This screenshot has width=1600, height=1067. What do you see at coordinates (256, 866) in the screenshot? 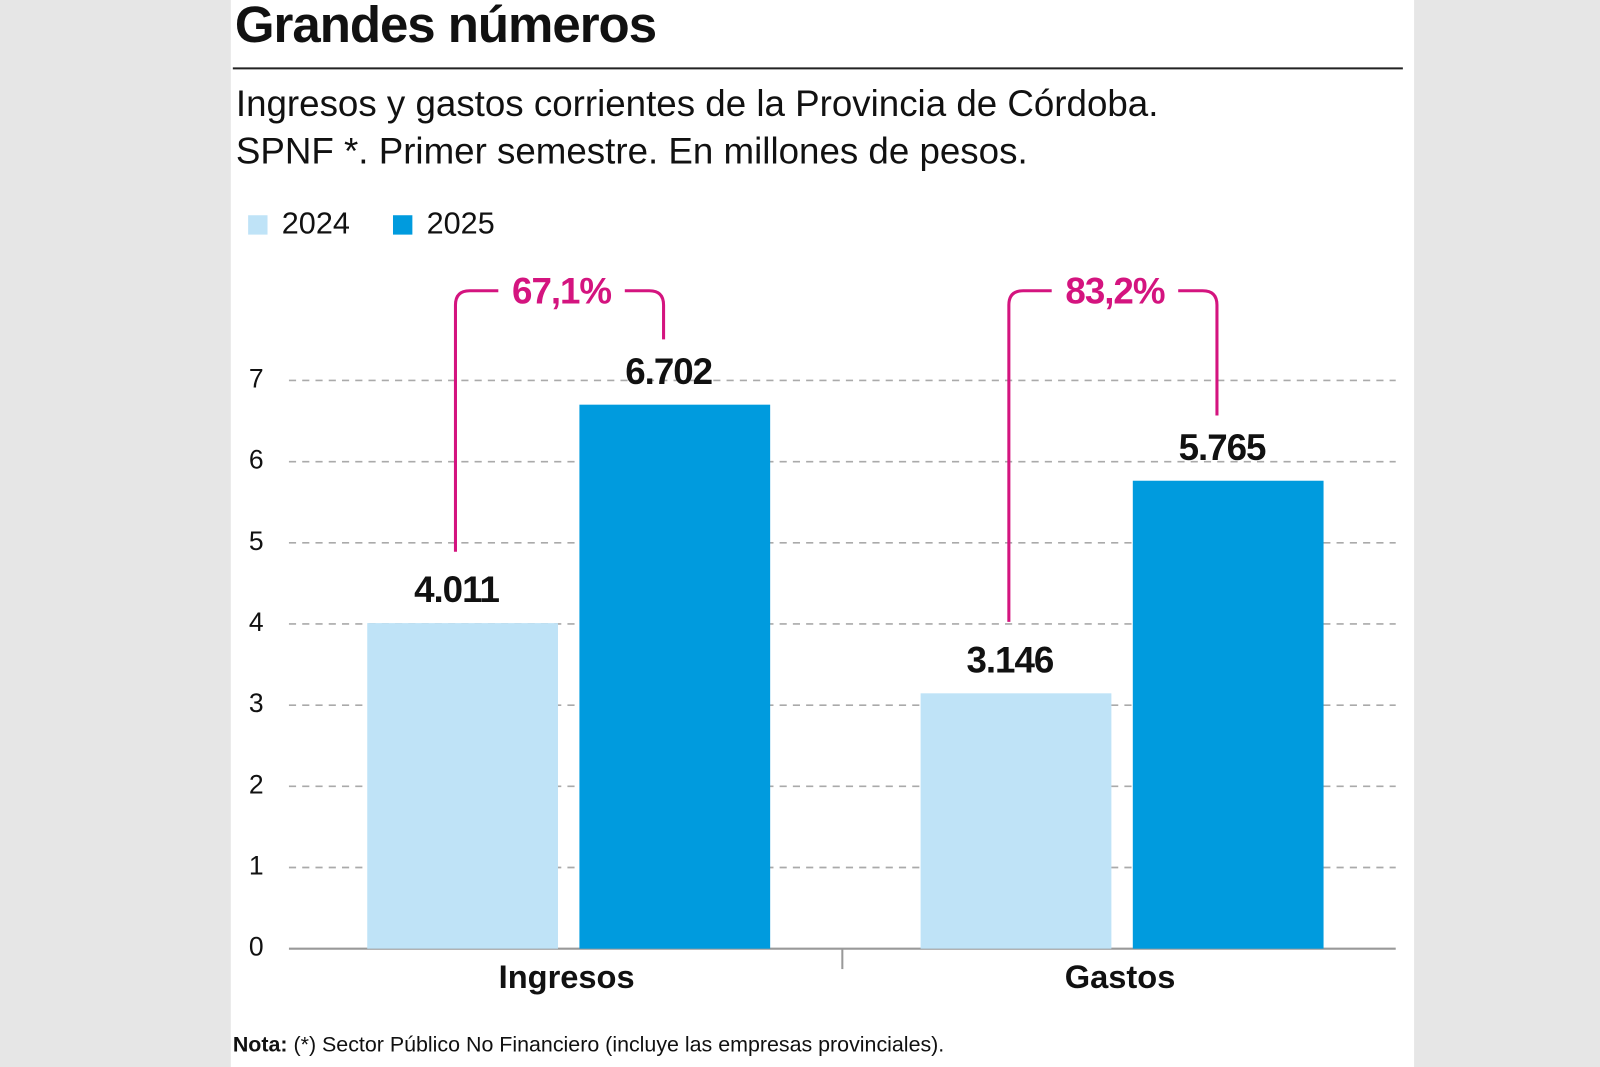
I see `y-tick-label: 1` at bounding box center [256, 866].